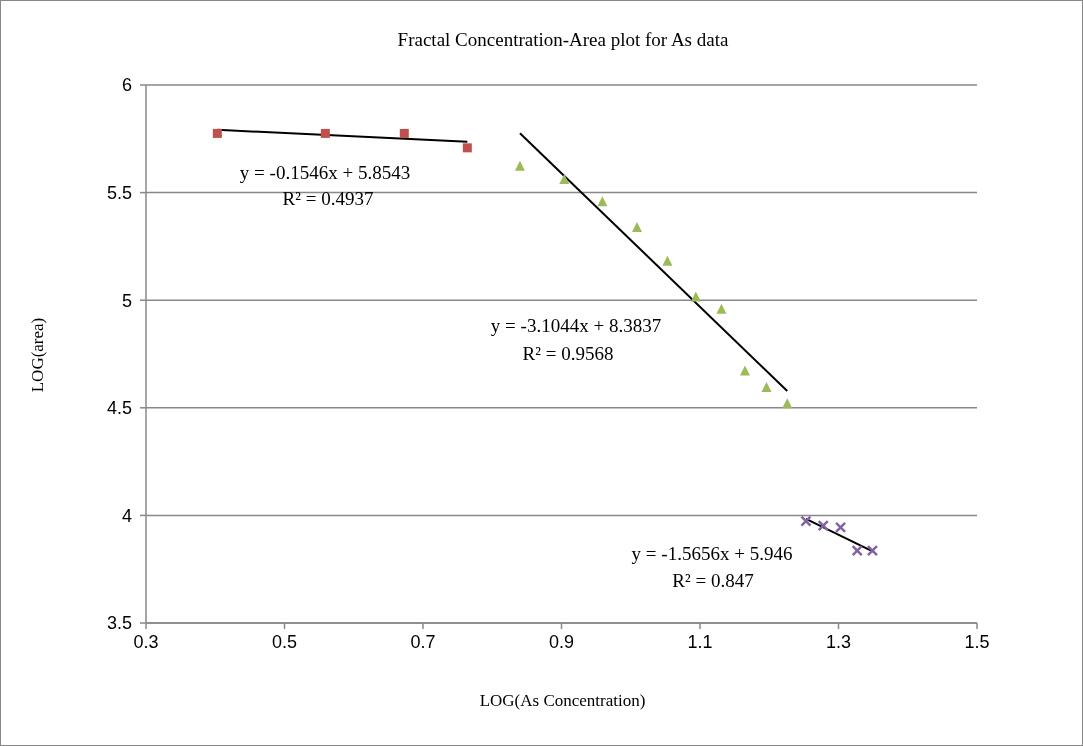  What do you see at coordinates (700, 641) in the screenshot?
I see `x-tick-label: 1.1` at bounding box center [700, 641].